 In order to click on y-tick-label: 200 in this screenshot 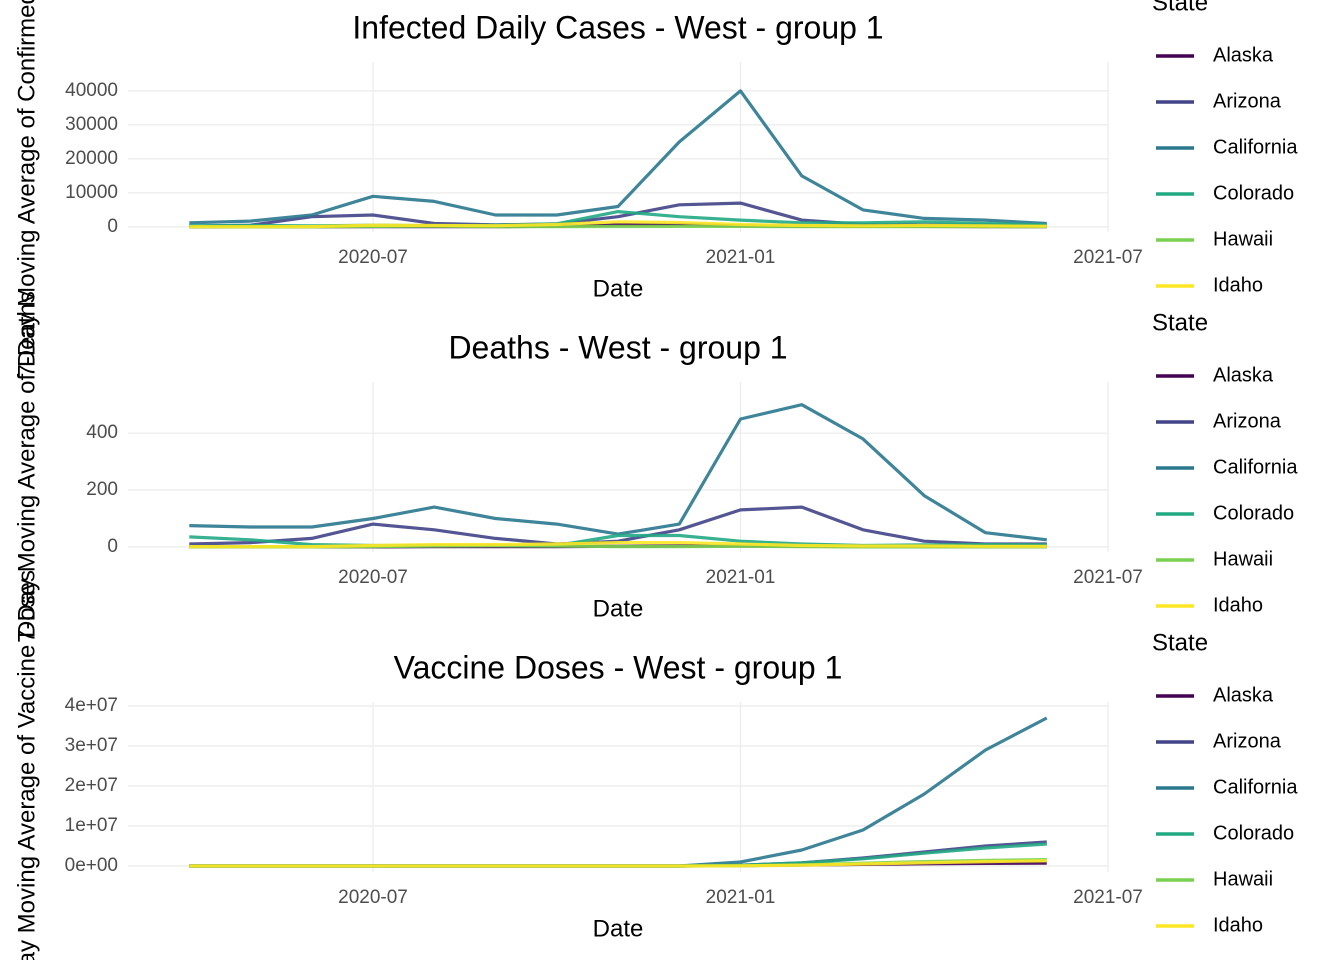, I will do `click(102, 489)`.